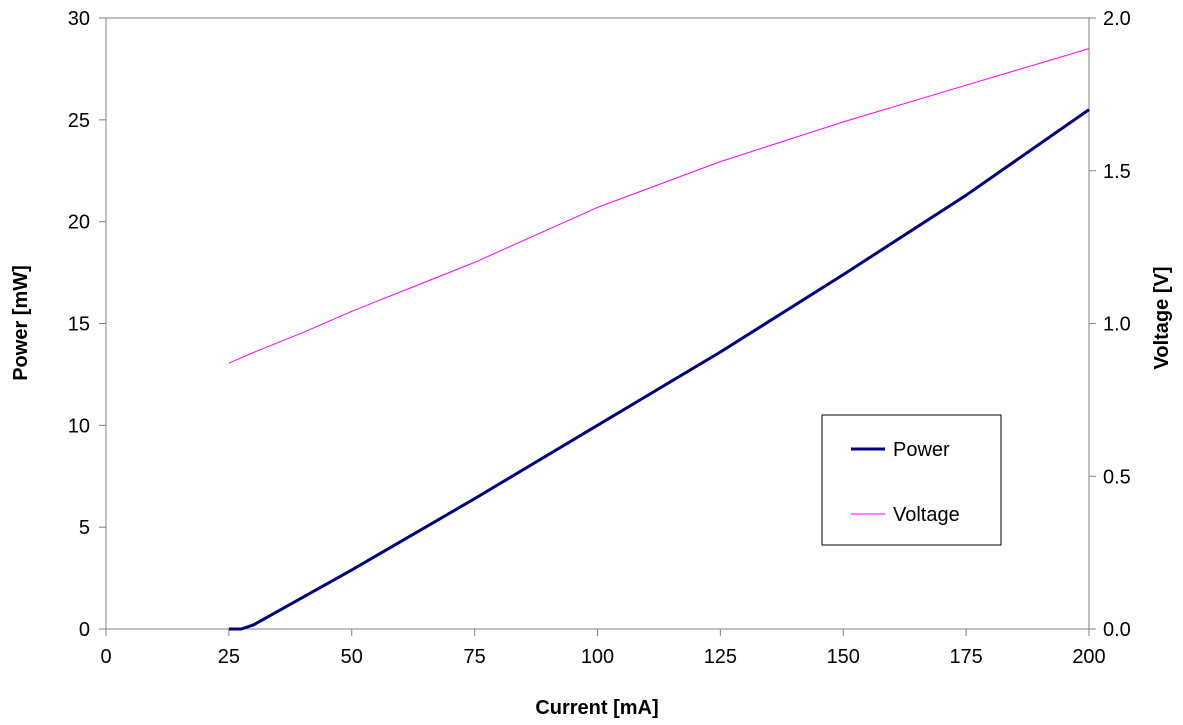 Image resolution: width=1183 pixels, height=725 pixels. What do you see at coordinates (105, 657) in the screenshot?
I see `x-tick-label: 0` at bounding box center [105, 657].